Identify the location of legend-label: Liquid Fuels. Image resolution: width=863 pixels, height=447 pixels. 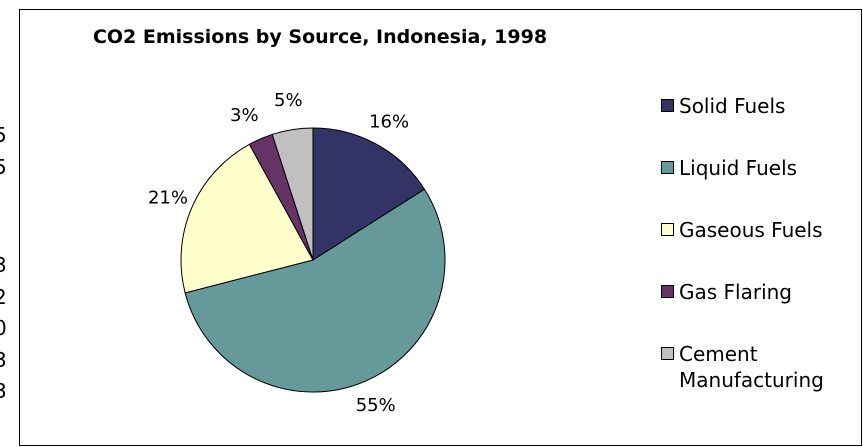
(738, 168).